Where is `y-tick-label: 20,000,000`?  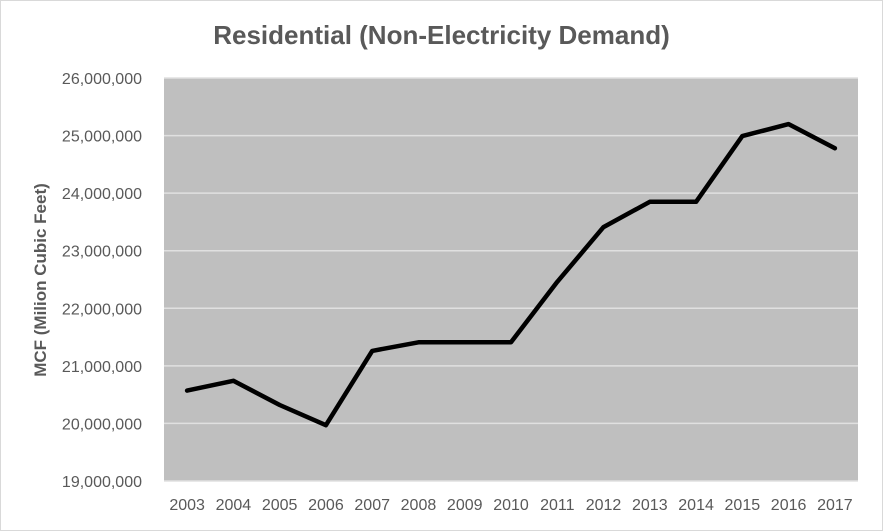 y-tick-label: 20,000,000 is located at coordinates (102, 424).